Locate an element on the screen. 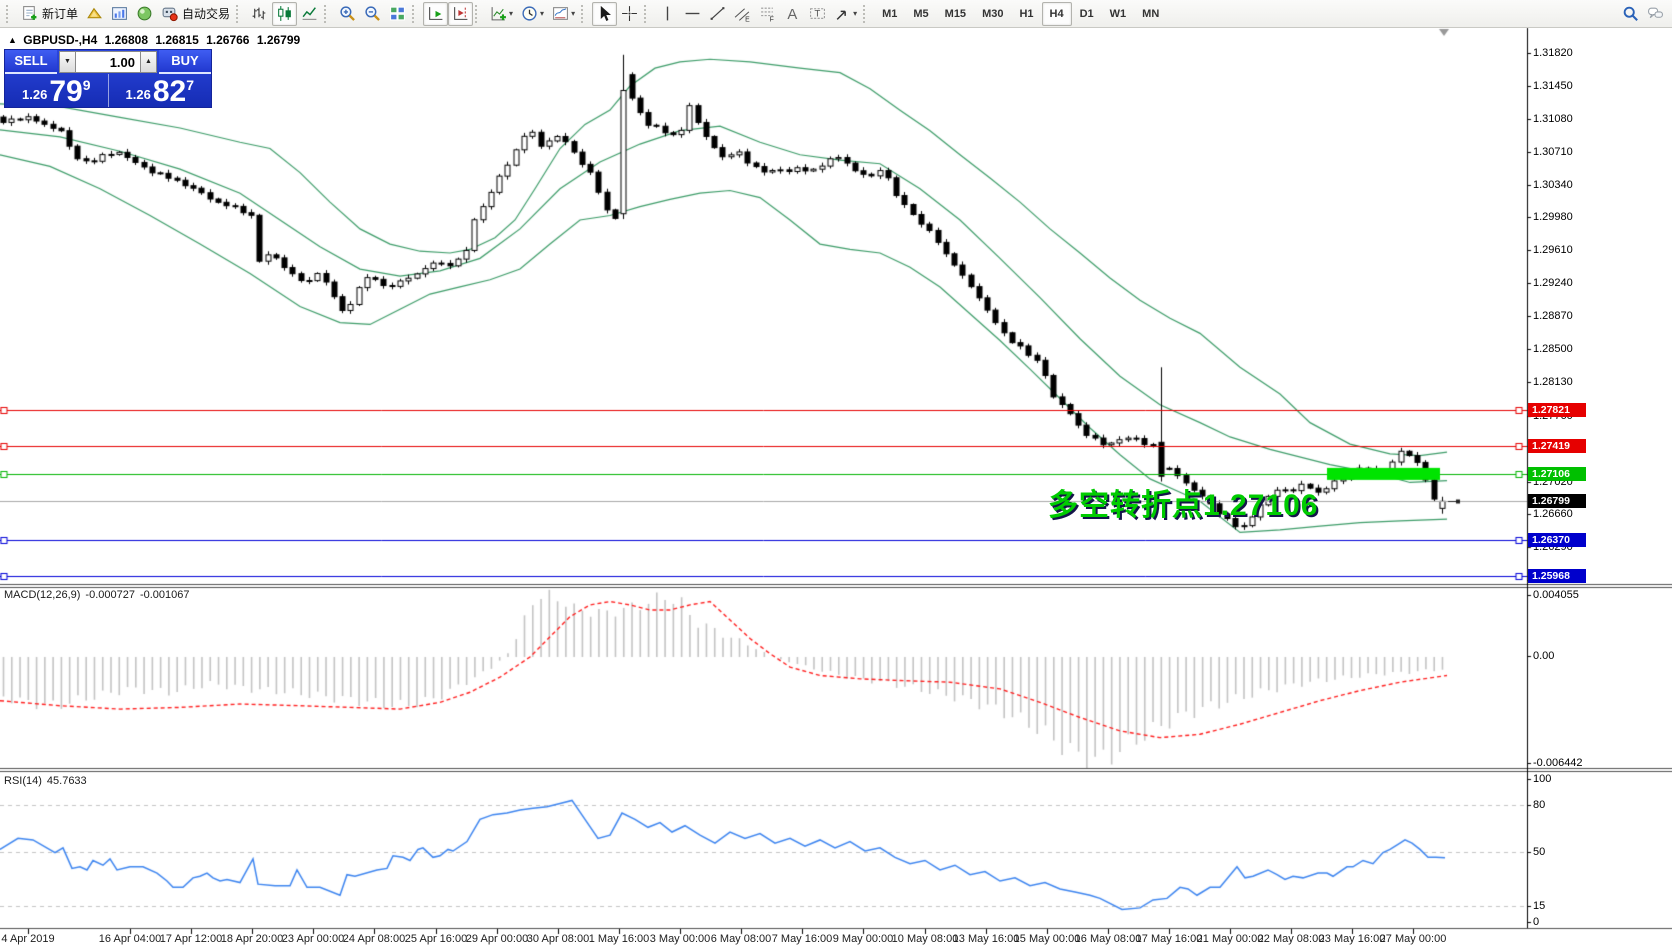  price-axis-tick: 1.31080 is located at coordinates (1553, 119).